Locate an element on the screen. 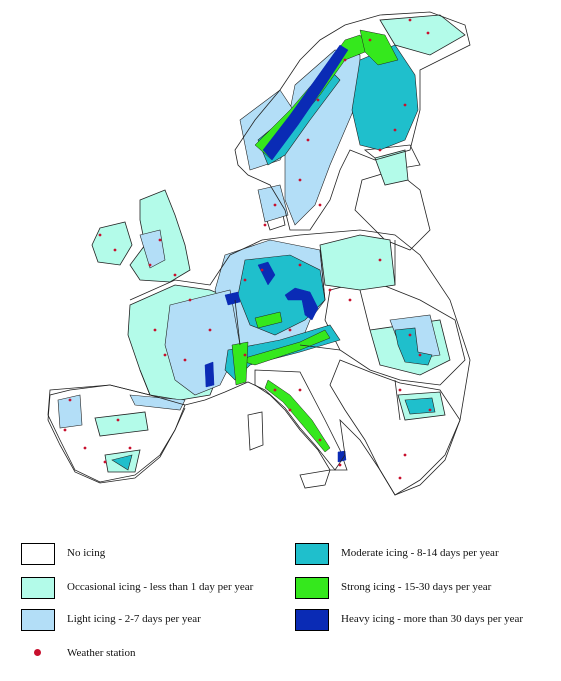  legend-swatch-no-icing is located at coordinates (38, 554).